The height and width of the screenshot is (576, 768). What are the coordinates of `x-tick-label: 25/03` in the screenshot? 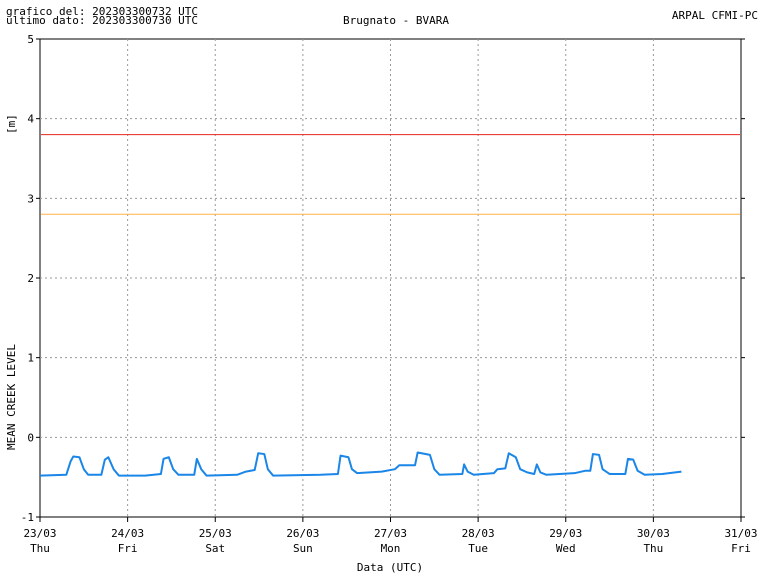 It's located at (215, 533).